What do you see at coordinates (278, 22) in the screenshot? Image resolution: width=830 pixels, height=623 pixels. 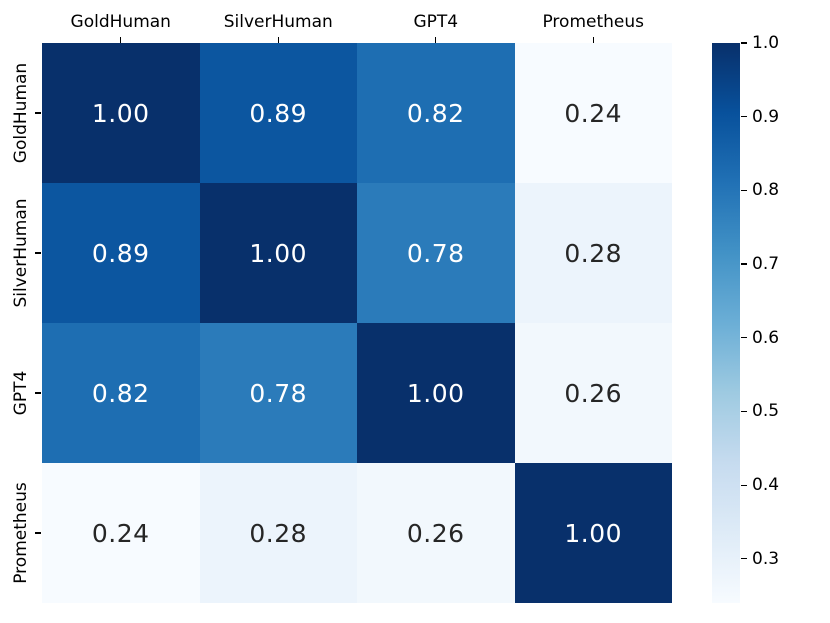 I see `x-tick-label-SilverHuman: SilverHuman` at bounding box center [278, 22].